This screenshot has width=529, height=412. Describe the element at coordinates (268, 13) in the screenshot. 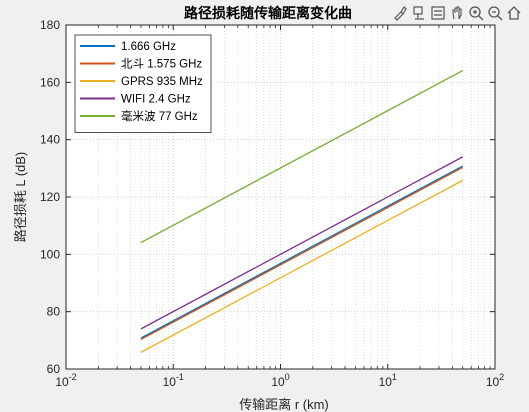

I see `chart-title: 路径损耗随传输距离变化曲` at that location.